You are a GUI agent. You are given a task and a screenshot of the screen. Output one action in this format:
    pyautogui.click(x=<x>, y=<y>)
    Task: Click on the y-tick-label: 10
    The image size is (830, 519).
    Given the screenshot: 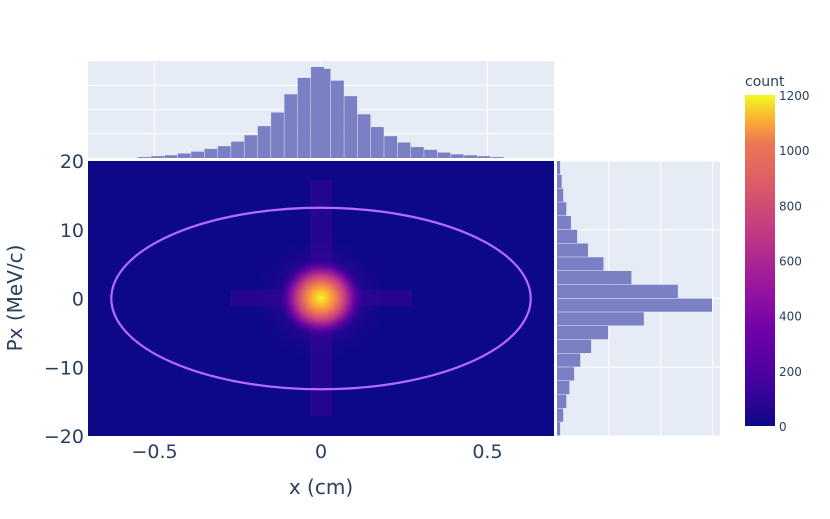 What is the action you would take?
    pyautogui.click(x=72, y=231)
    